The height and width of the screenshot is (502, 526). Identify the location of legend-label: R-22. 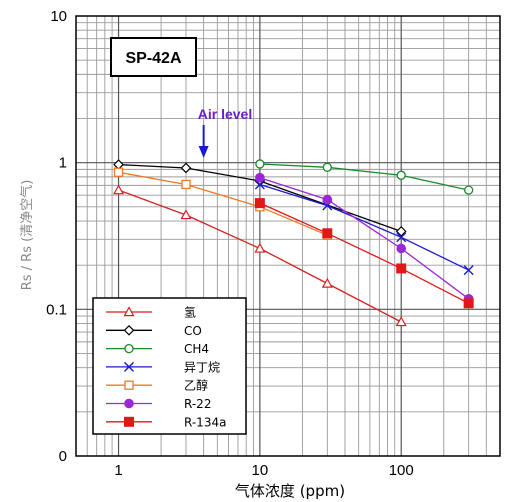
(197, 404).